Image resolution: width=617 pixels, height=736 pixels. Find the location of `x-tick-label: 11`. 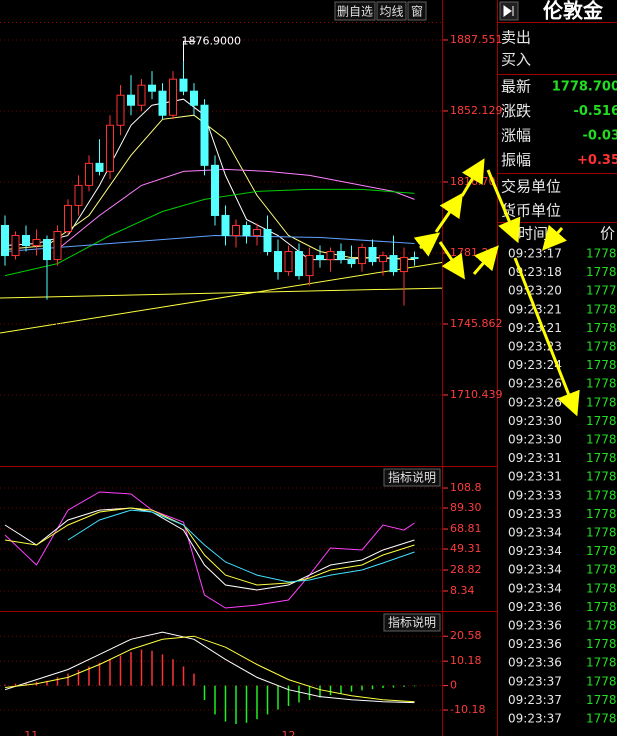

x-tick-label: 11 is located at coordinates (31, 732).